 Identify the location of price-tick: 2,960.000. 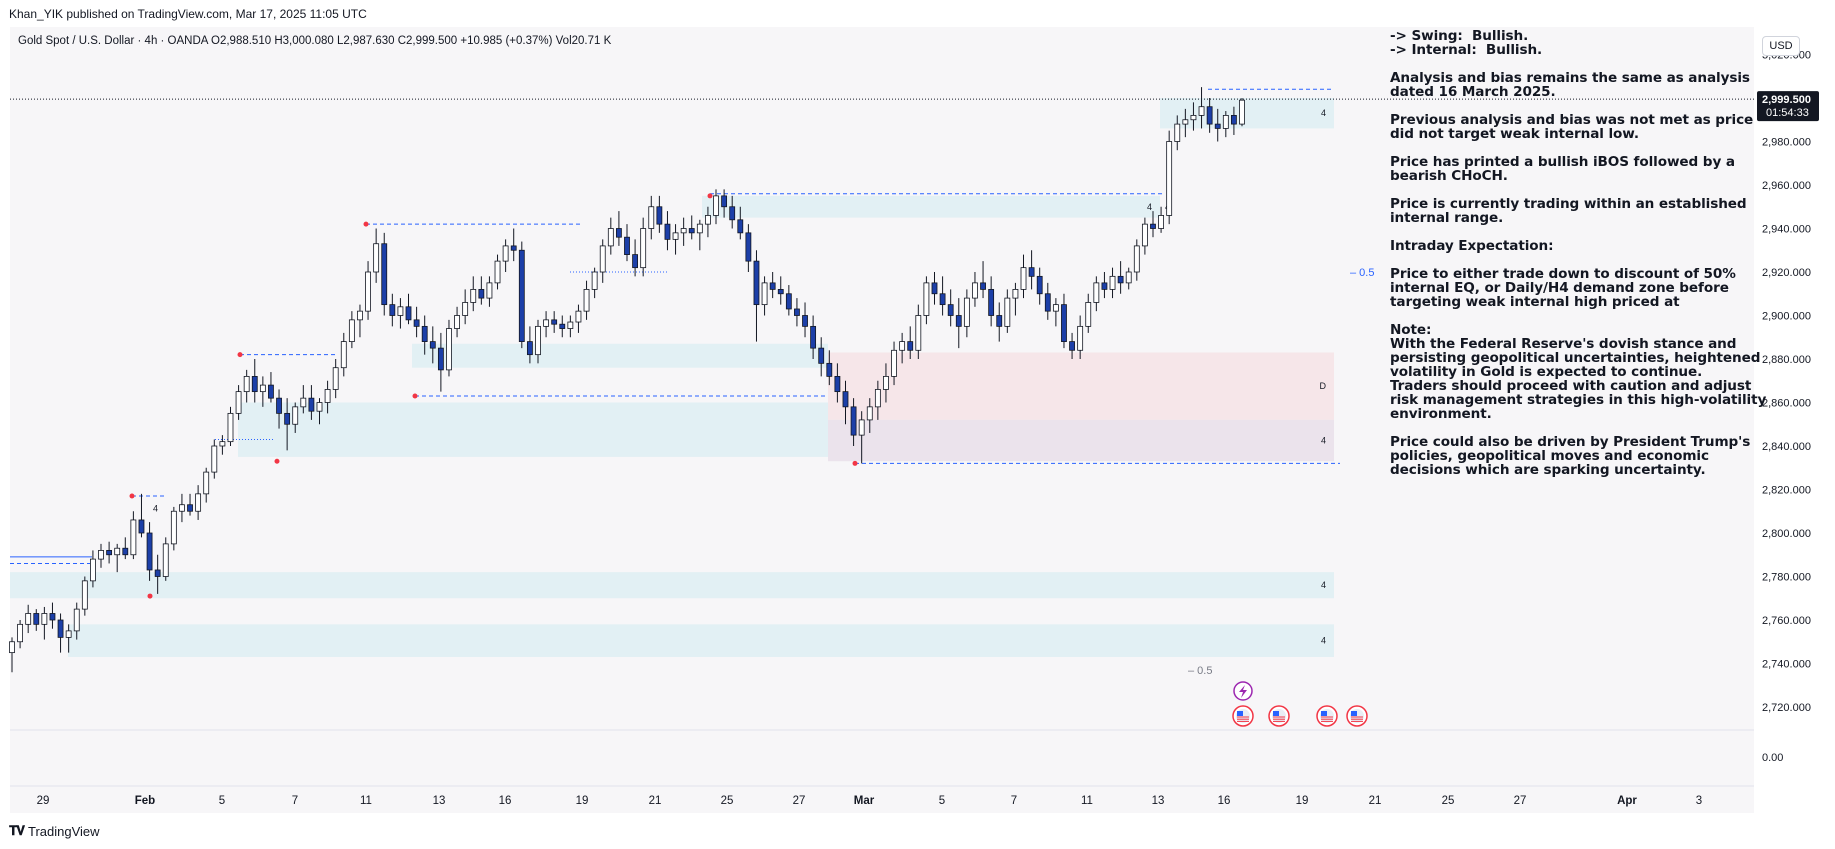
(1786, 186).